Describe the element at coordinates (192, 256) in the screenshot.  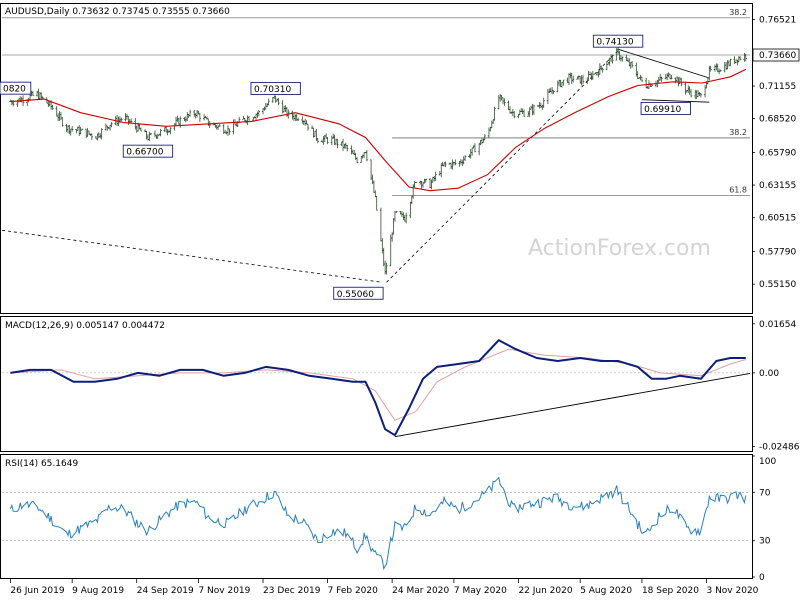
I see `dashed-trendline` at that location.